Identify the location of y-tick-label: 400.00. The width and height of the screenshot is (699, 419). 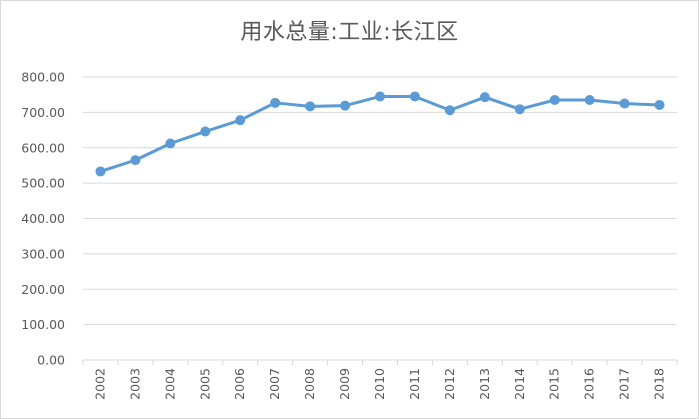
(43, 218).